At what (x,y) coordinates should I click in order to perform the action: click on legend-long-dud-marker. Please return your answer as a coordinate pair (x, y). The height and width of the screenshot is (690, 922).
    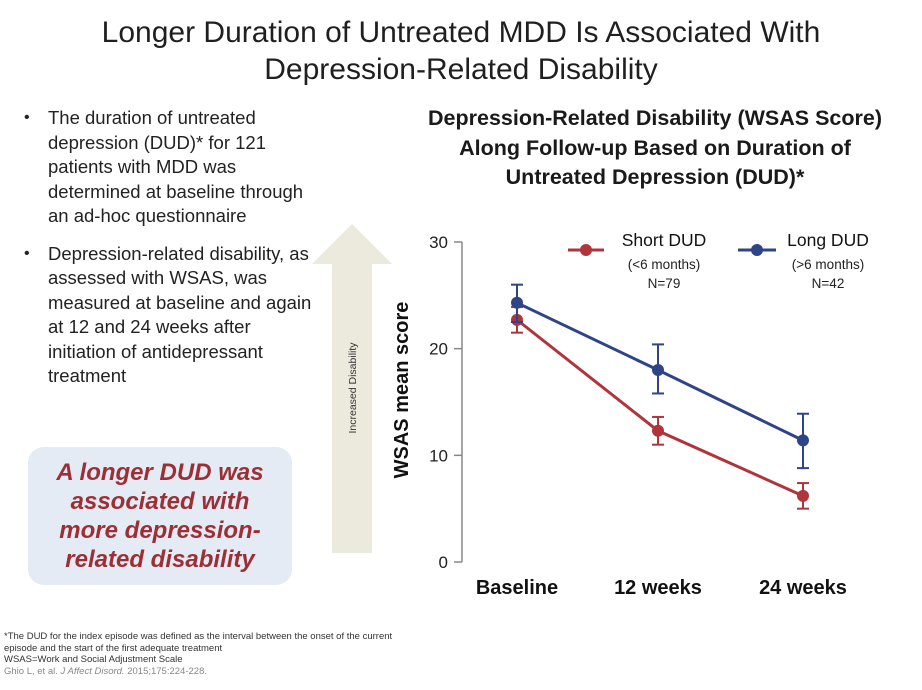
    Looking at the image, I should click on (757, 250).